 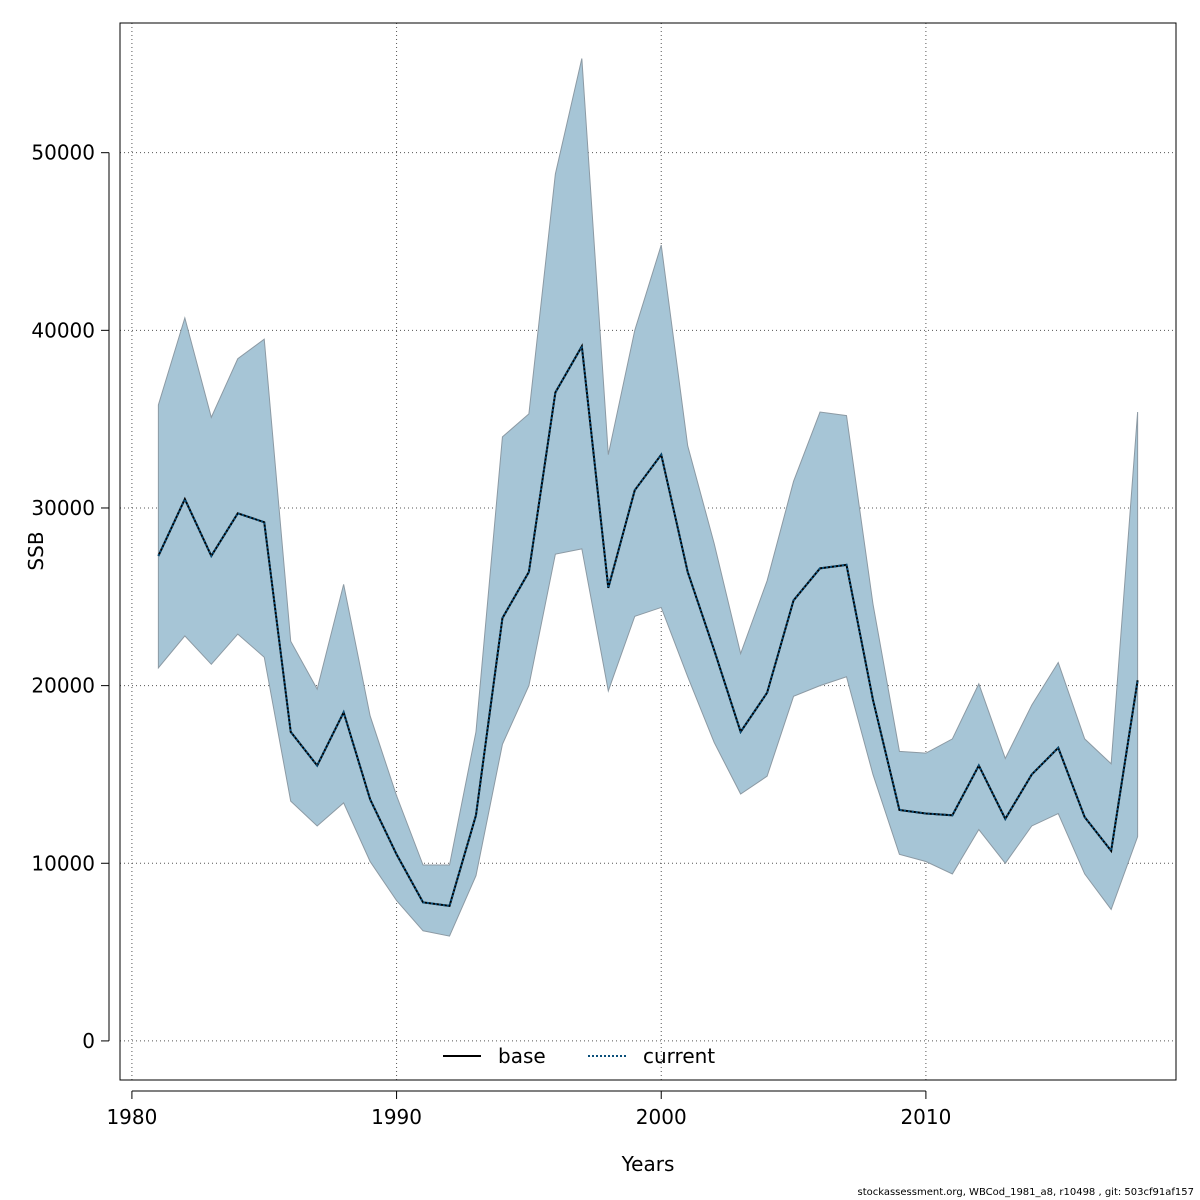 I want to click on y-tick-label-10000: 10000, so click(x=63, y=863).